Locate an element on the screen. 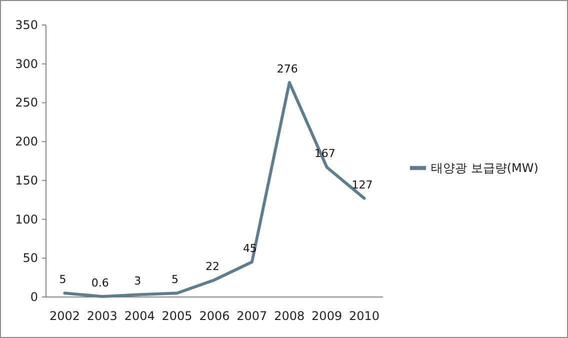 This screenshot has width=568, height=338. data-label: 0.6 is located at coordinates (100, 283).